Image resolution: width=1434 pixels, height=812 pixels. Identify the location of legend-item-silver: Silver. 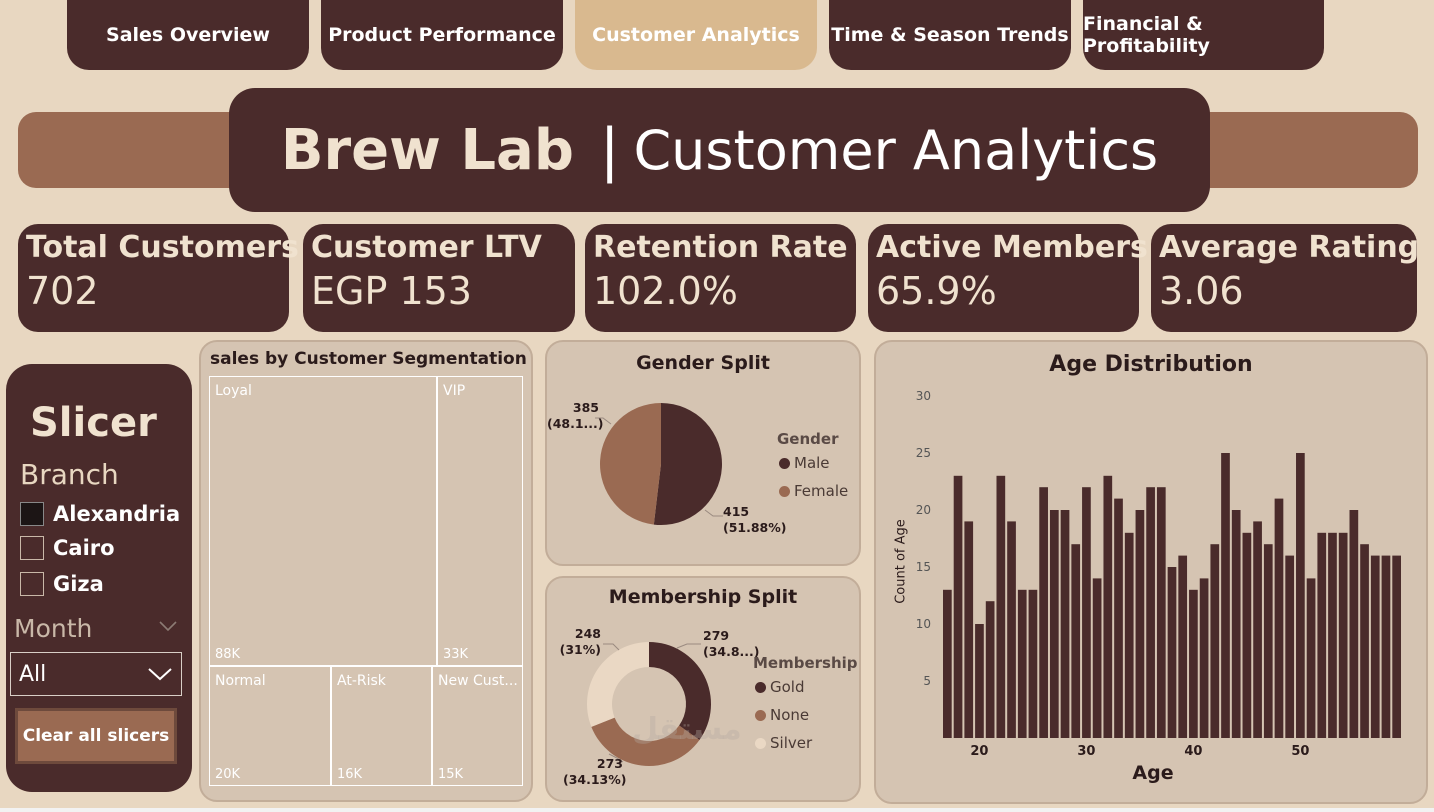
(783, 743).